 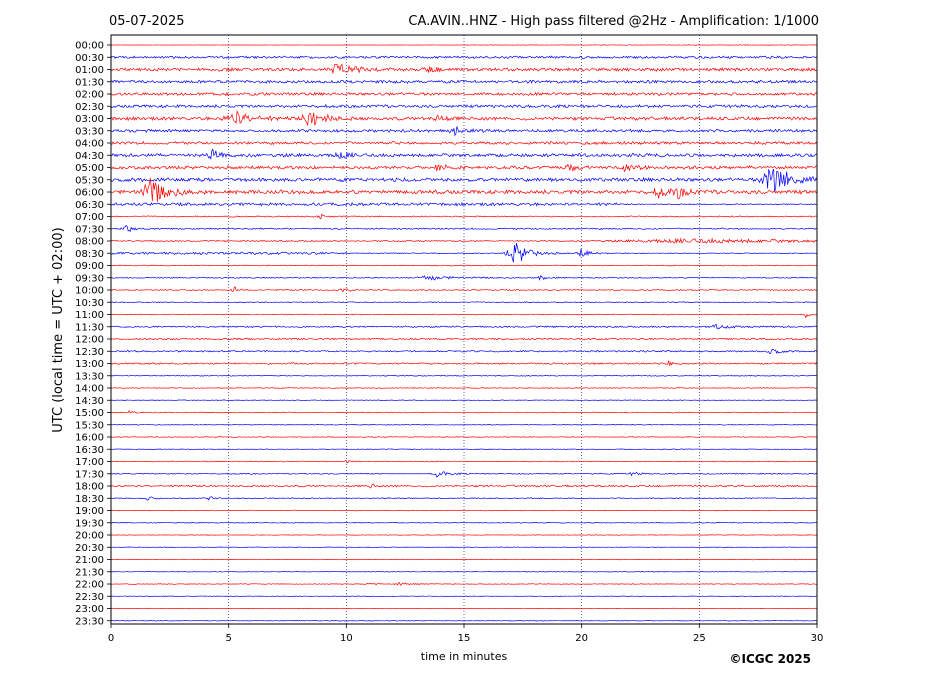 I want to click on y-tick-label: 00:30, so click(x=89, y=58).